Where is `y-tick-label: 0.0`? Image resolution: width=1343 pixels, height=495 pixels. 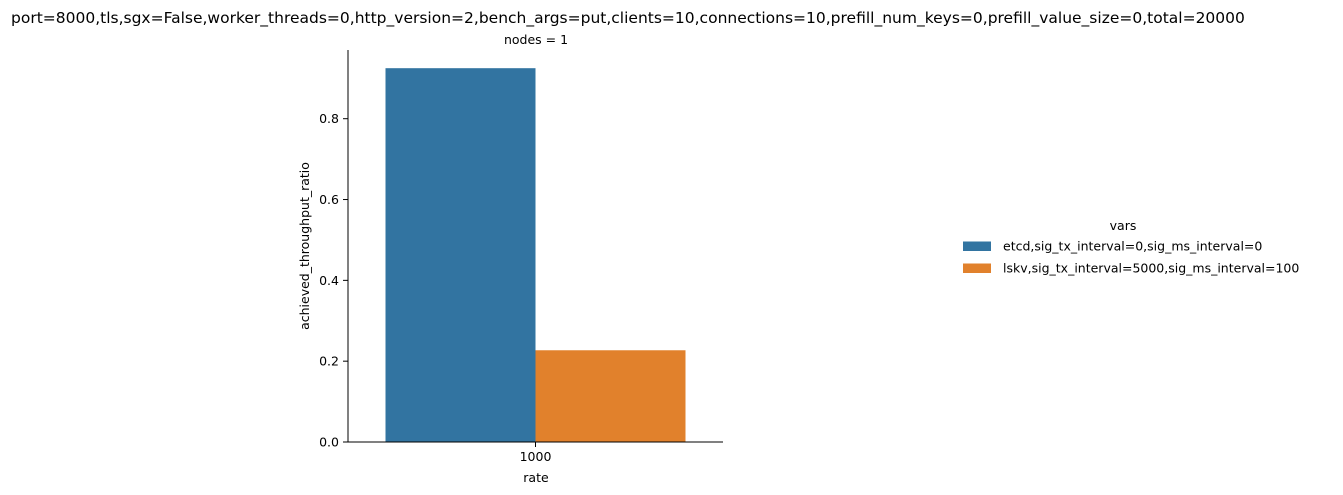 y-tick-label: 0.0 is located at coordinates (329, 442).